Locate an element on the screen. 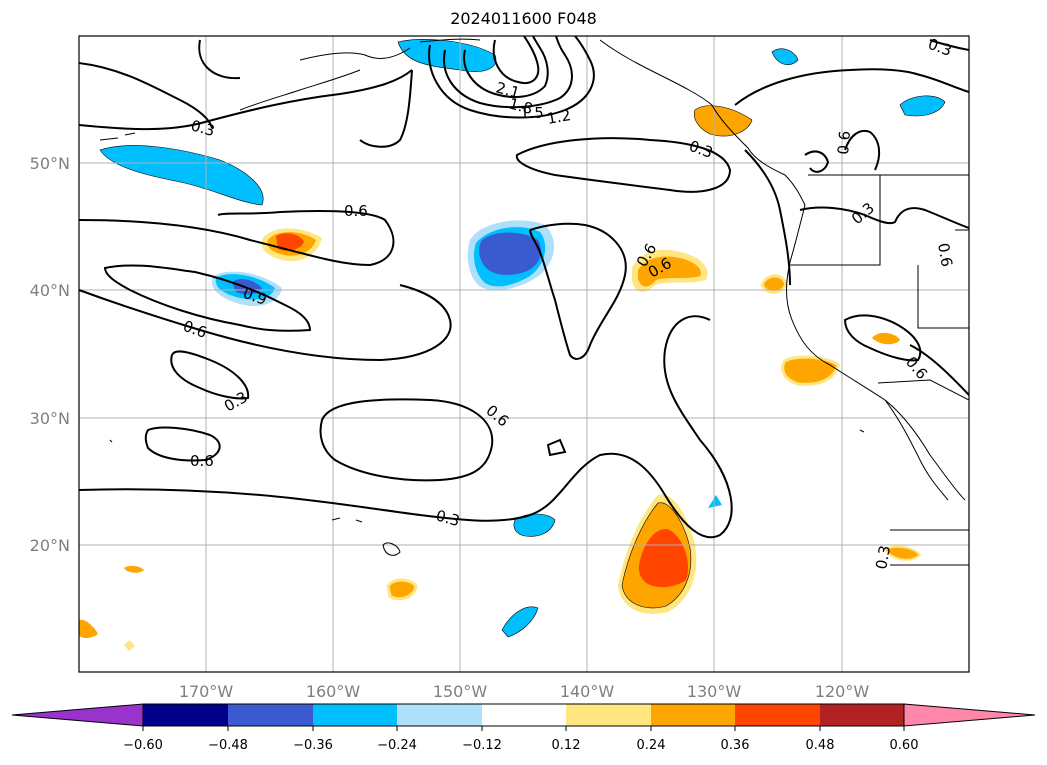  coast-us-west is located at coordinates (876, 352).